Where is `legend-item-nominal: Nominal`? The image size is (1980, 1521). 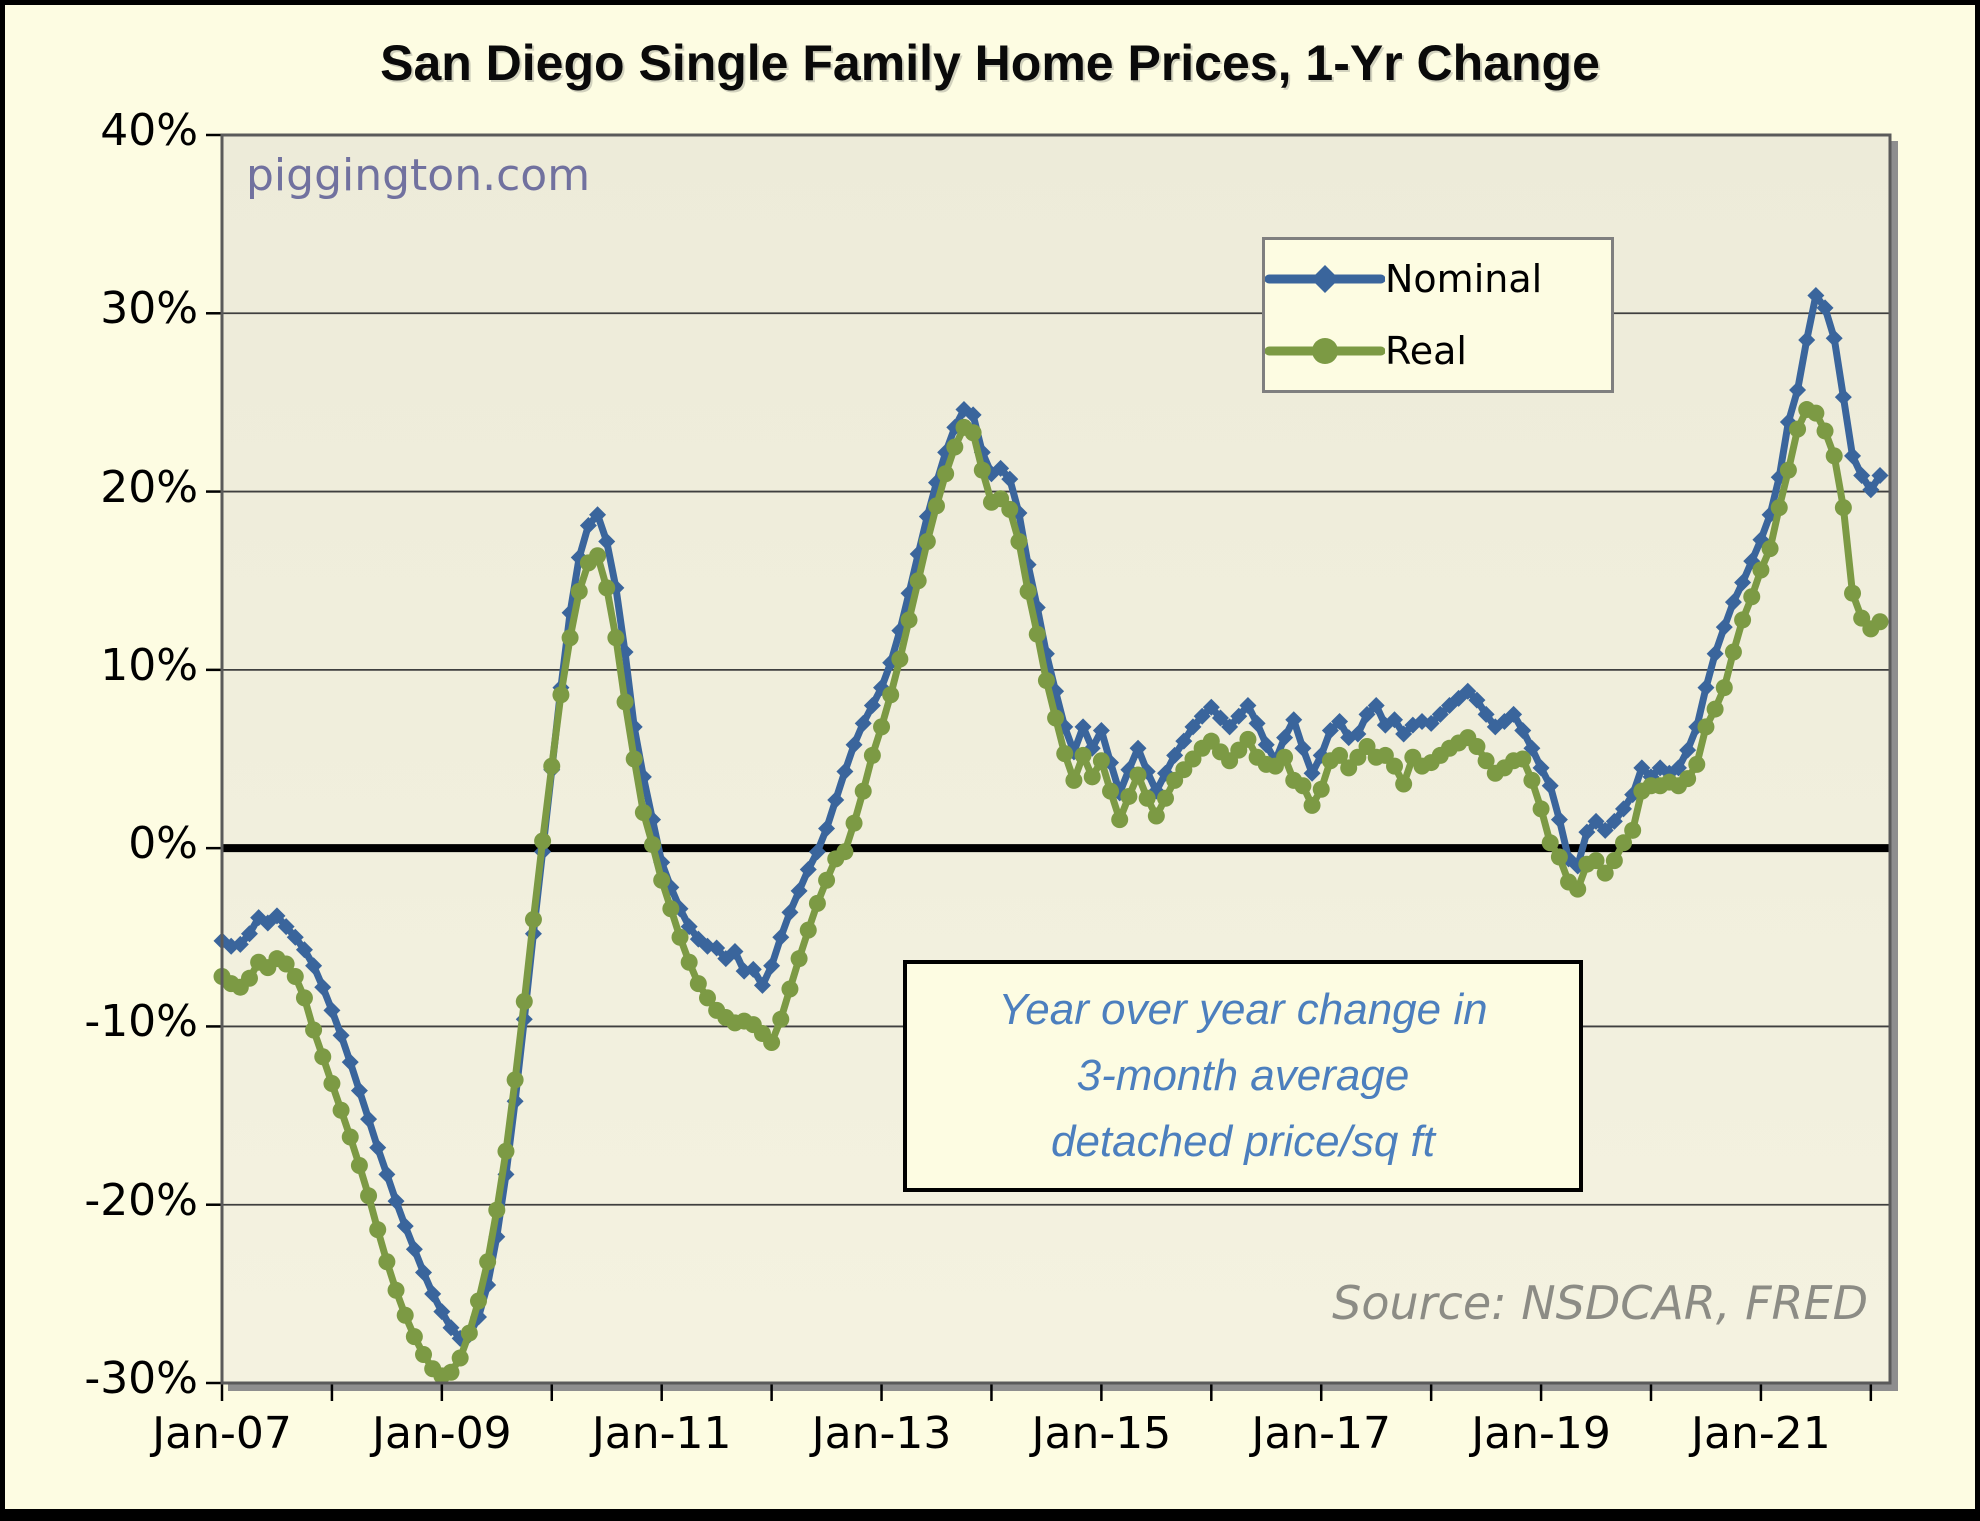
legend-item-nominal: Nominal is located at coordinates (1438, 279).